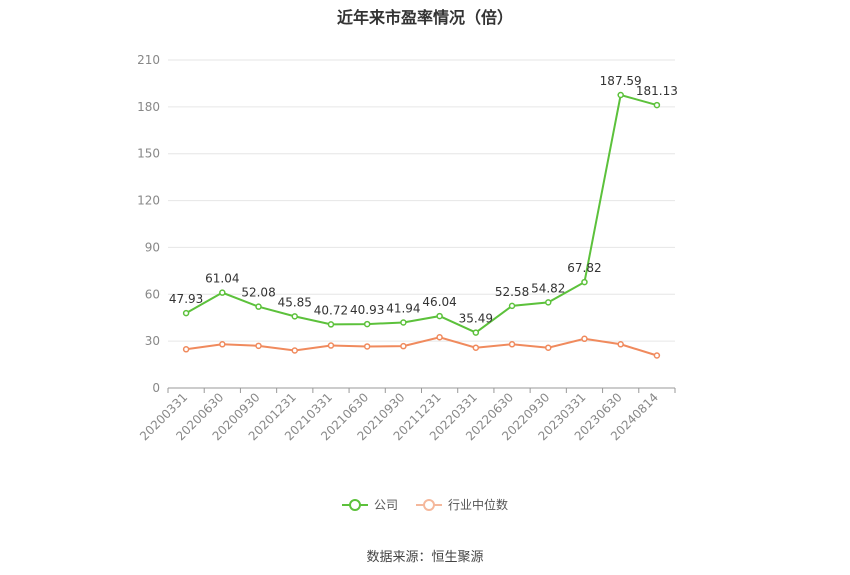 The image size is (850, 575). Describe the element at coordinates (148, 107) in the screenshot. I see `y-tick-label: 180` at that location.